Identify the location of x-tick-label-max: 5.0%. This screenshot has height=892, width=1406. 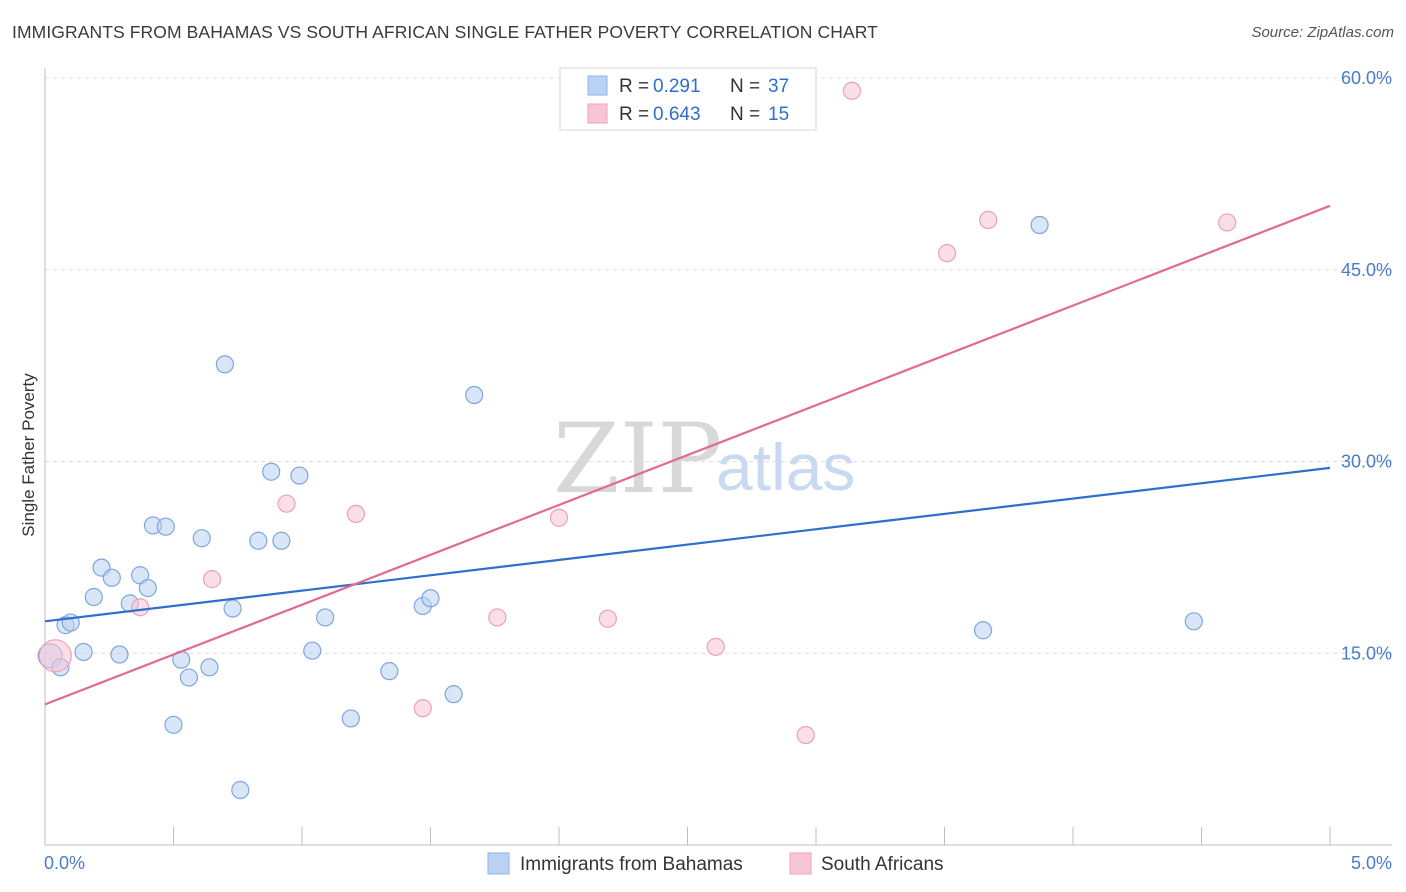
(1371, 863).